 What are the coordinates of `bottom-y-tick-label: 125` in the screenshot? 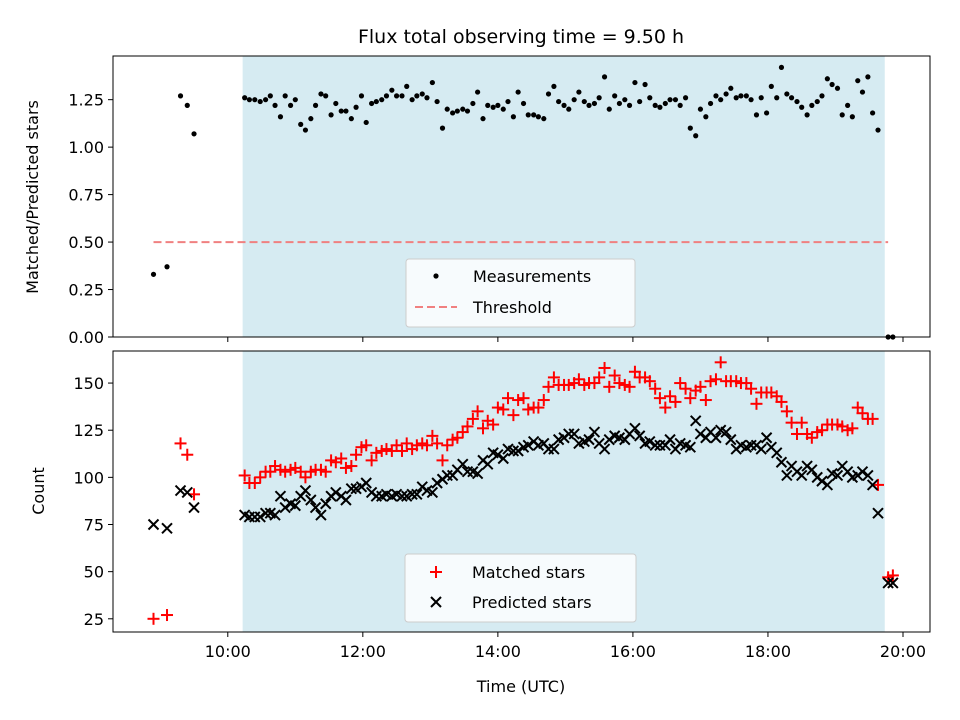 It's located at (88, 430).